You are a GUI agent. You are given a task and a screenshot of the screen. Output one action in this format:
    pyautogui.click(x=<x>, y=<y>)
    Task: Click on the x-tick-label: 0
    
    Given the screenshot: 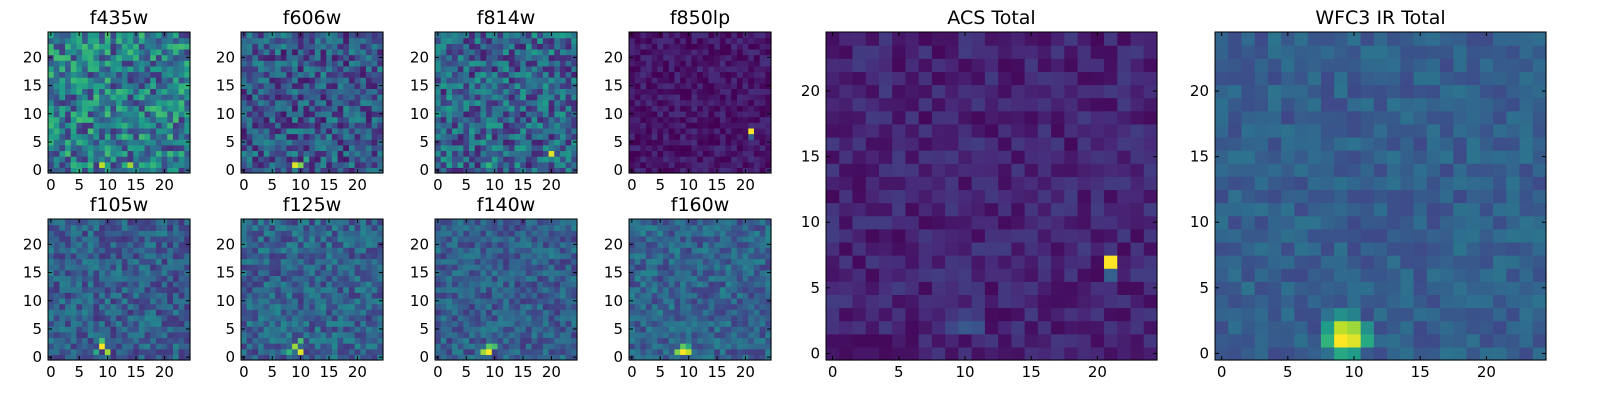 What is the action you would take?
    pyautogui.click(x=51, y=372)
    